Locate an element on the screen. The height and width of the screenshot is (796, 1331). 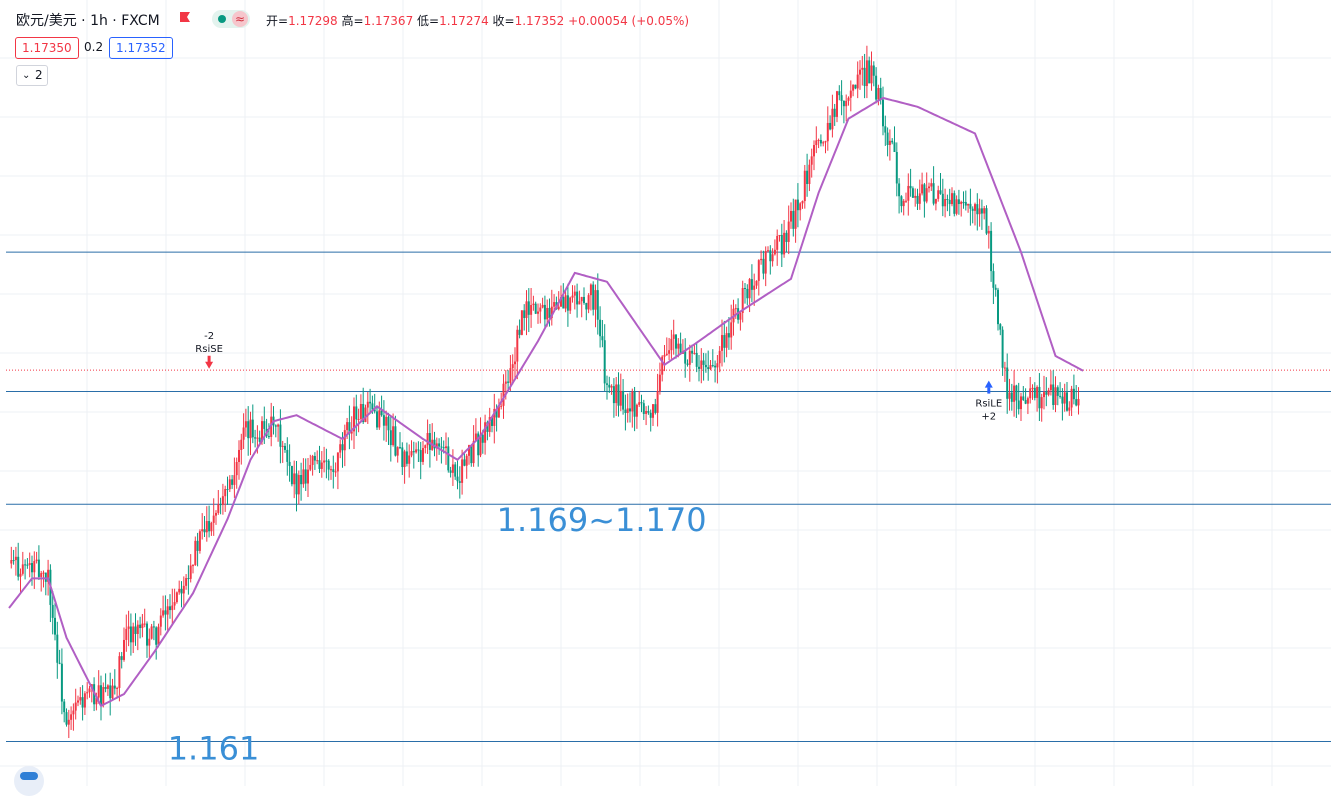
tradingview-logo-icon is located at coordinates (29, 781).